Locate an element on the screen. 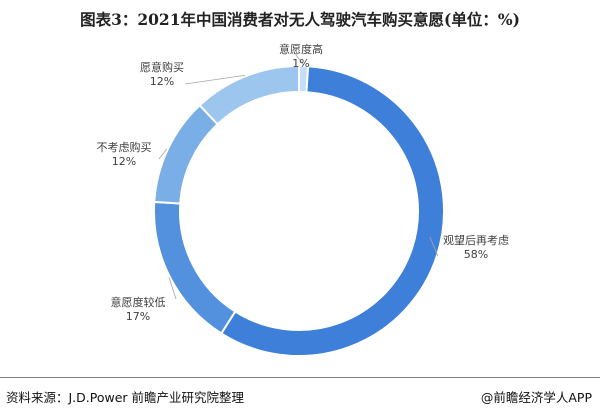 This screenshot has height=418, width=600. slice-label: 愿意购买 is located at coordinates (162, 67).